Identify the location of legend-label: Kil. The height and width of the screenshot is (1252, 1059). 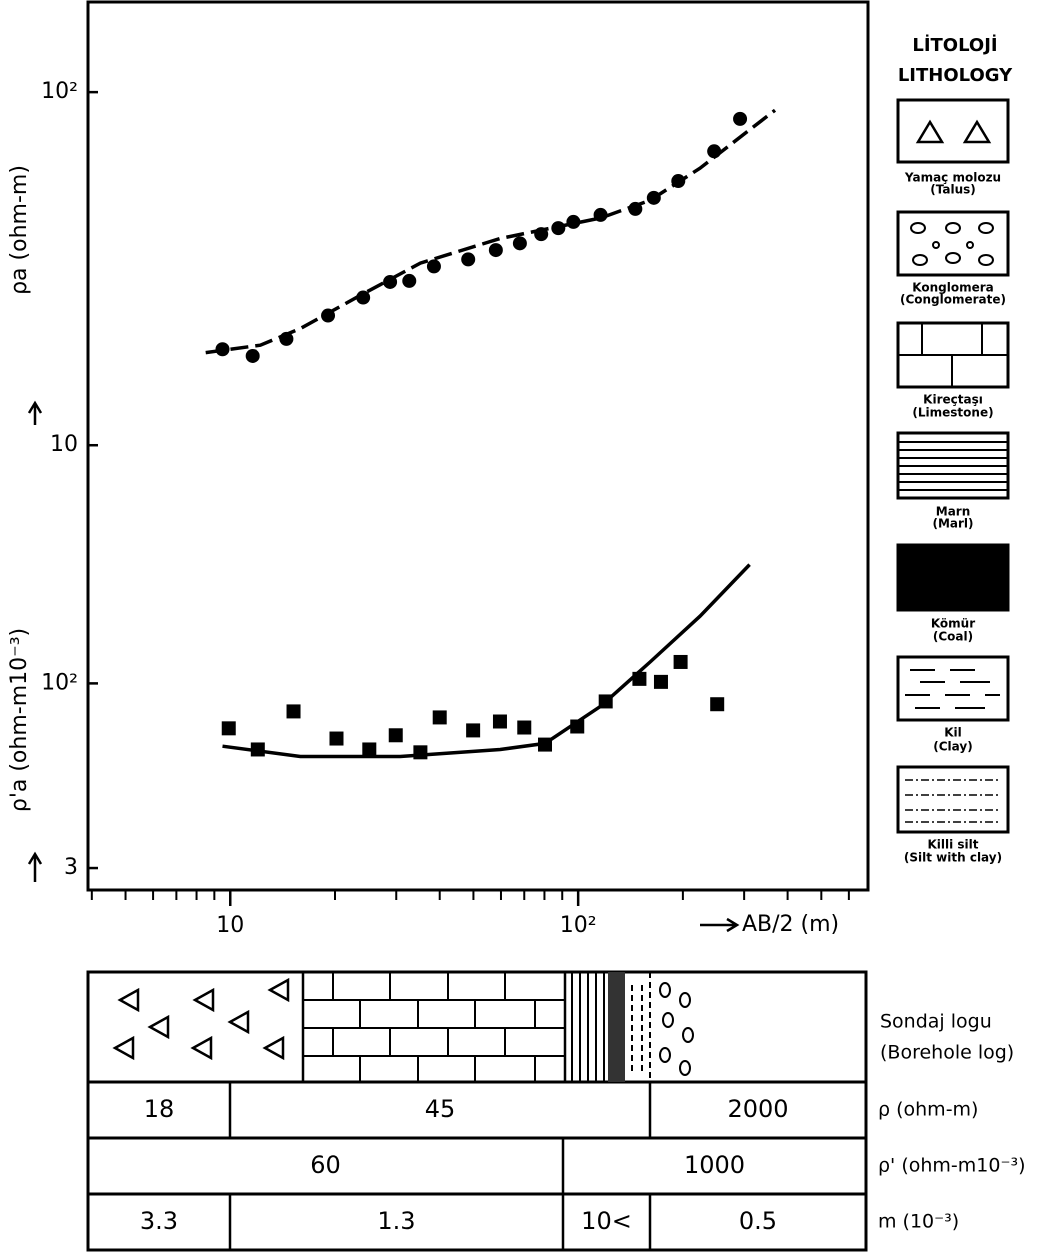
(953, 733).